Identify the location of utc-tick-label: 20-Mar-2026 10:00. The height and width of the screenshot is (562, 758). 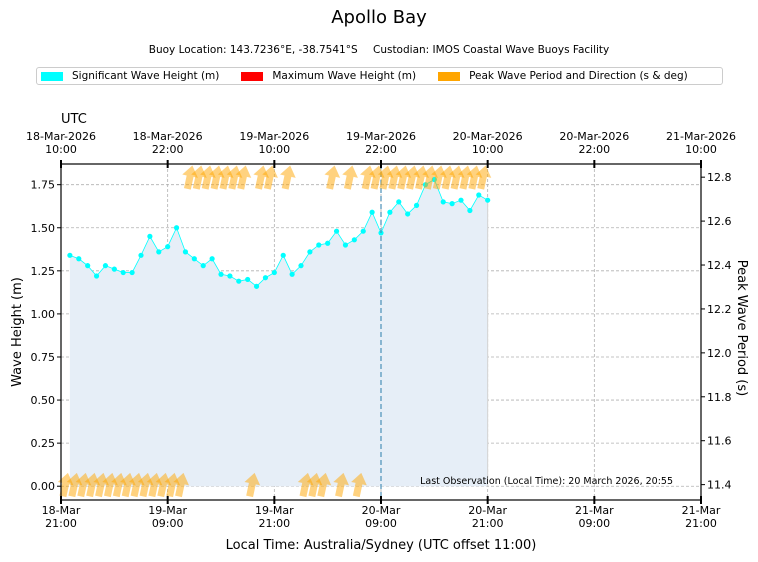
(488, 143).